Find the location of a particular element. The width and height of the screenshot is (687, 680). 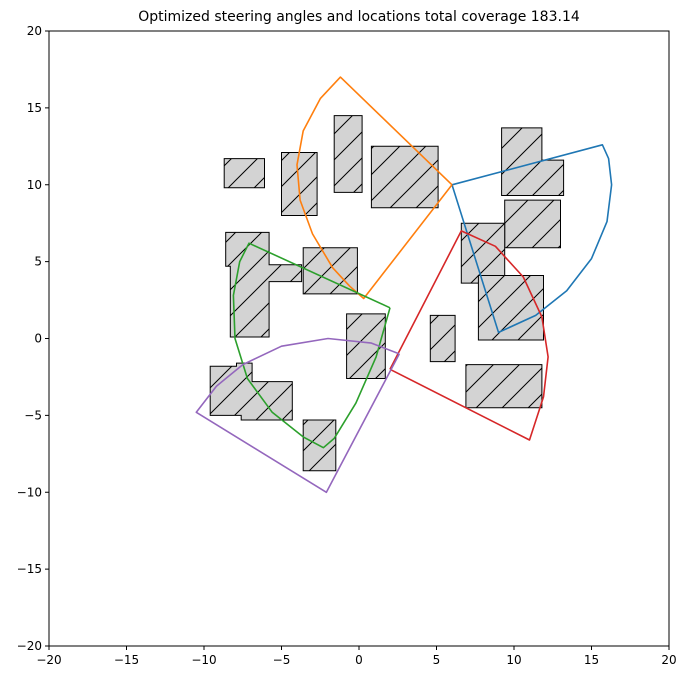

y-axis-ticks: −20 −15 −10 −5 0 5 10 15 20 is located at coordinates (33, 338).